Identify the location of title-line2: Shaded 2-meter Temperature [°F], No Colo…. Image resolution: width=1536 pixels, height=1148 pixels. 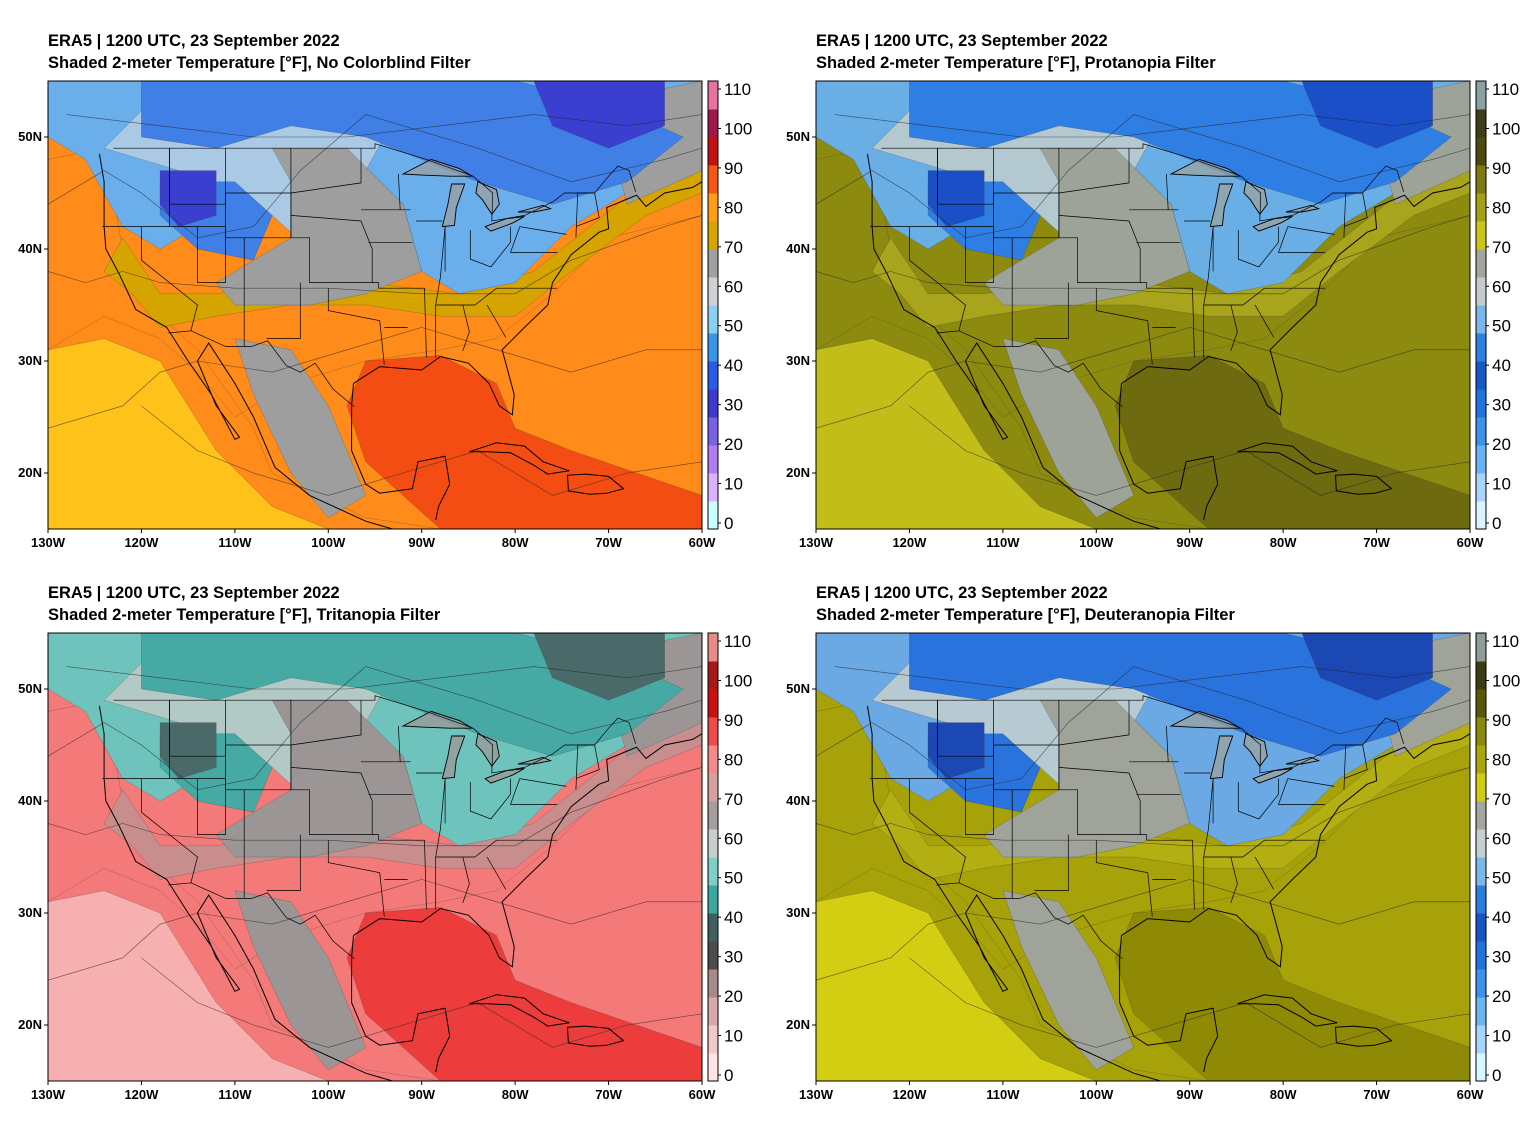
(259, 63).